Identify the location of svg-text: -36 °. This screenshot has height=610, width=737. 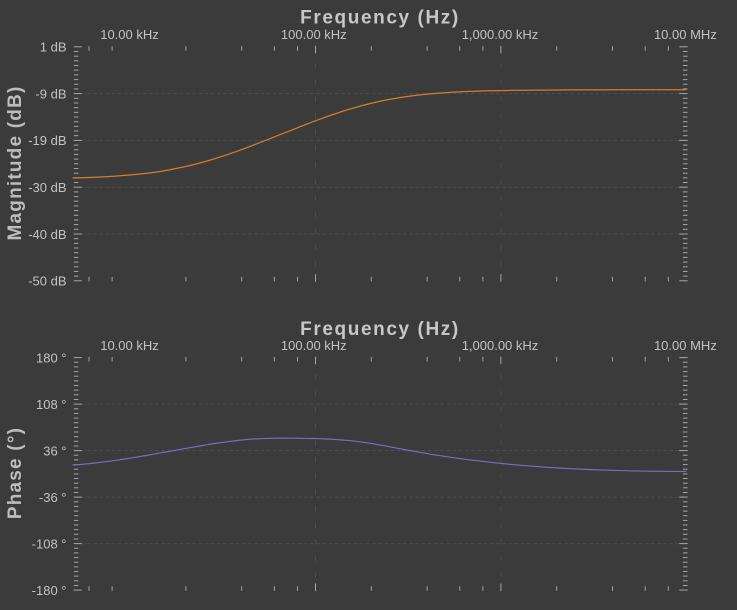
(53, 497).